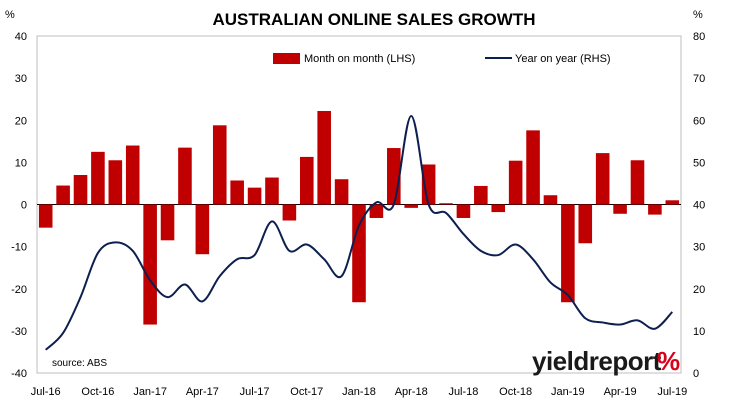 This screenshot has height=400, width=731. I want to click on right-tick-label: 80, so click(699, 37).